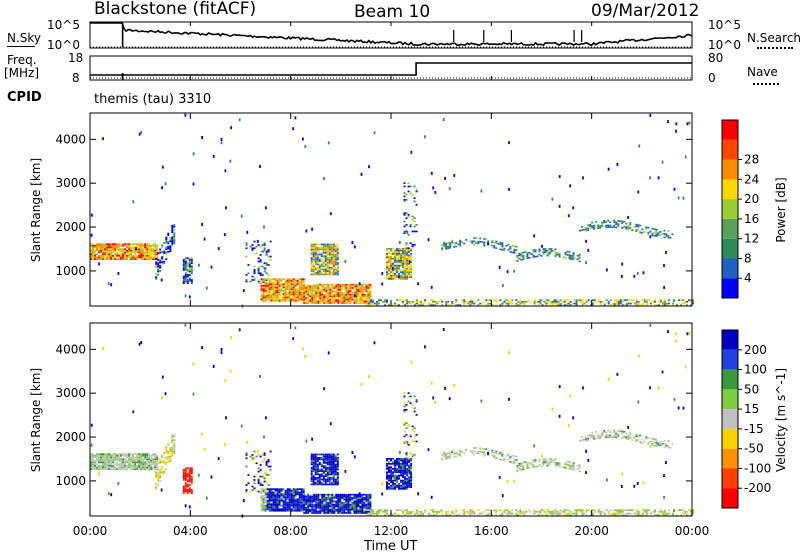 This screenshot has height=554, width=800. What do you see at coordinates (773, 38) in the screenshot?
I see `nsearch-label: N.Search` at bounding box center [773, 38].